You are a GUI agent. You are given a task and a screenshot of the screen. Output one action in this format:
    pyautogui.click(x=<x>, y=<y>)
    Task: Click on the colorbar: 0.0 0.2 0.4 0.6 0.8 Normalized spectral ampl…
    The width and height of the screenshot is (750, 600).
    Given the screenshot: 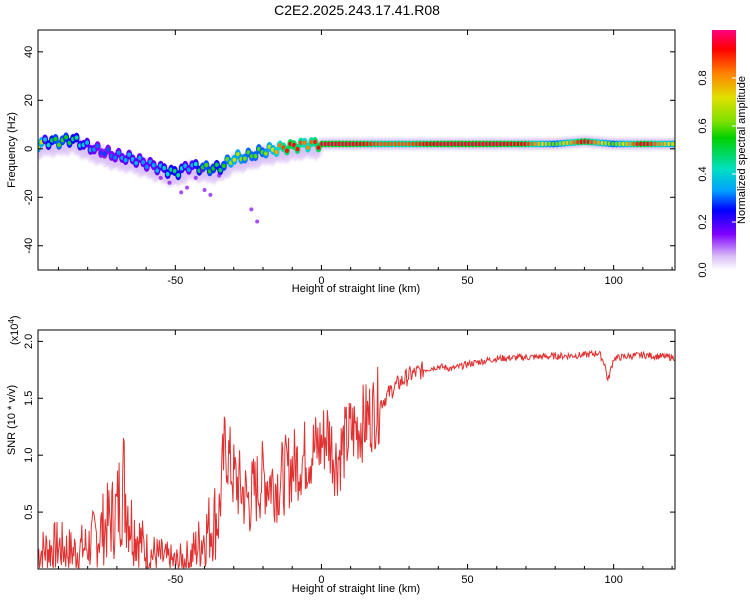 What is the action you would take?
    pyautogui.click(x=722, y=154)
    